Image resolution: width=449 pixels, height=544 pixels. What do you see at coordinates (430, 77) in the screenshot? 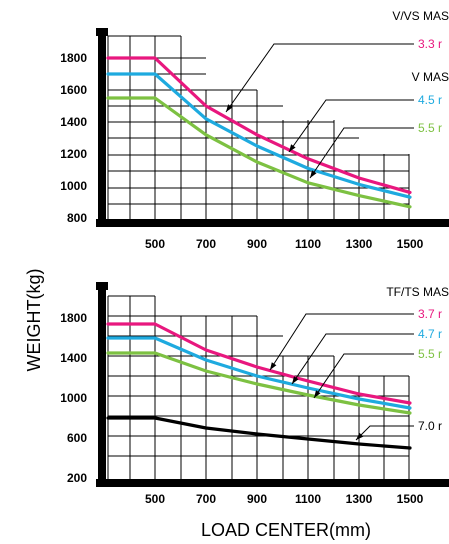
I see `chart-subheader-label: V MAS` at bounding box center [430, 77].